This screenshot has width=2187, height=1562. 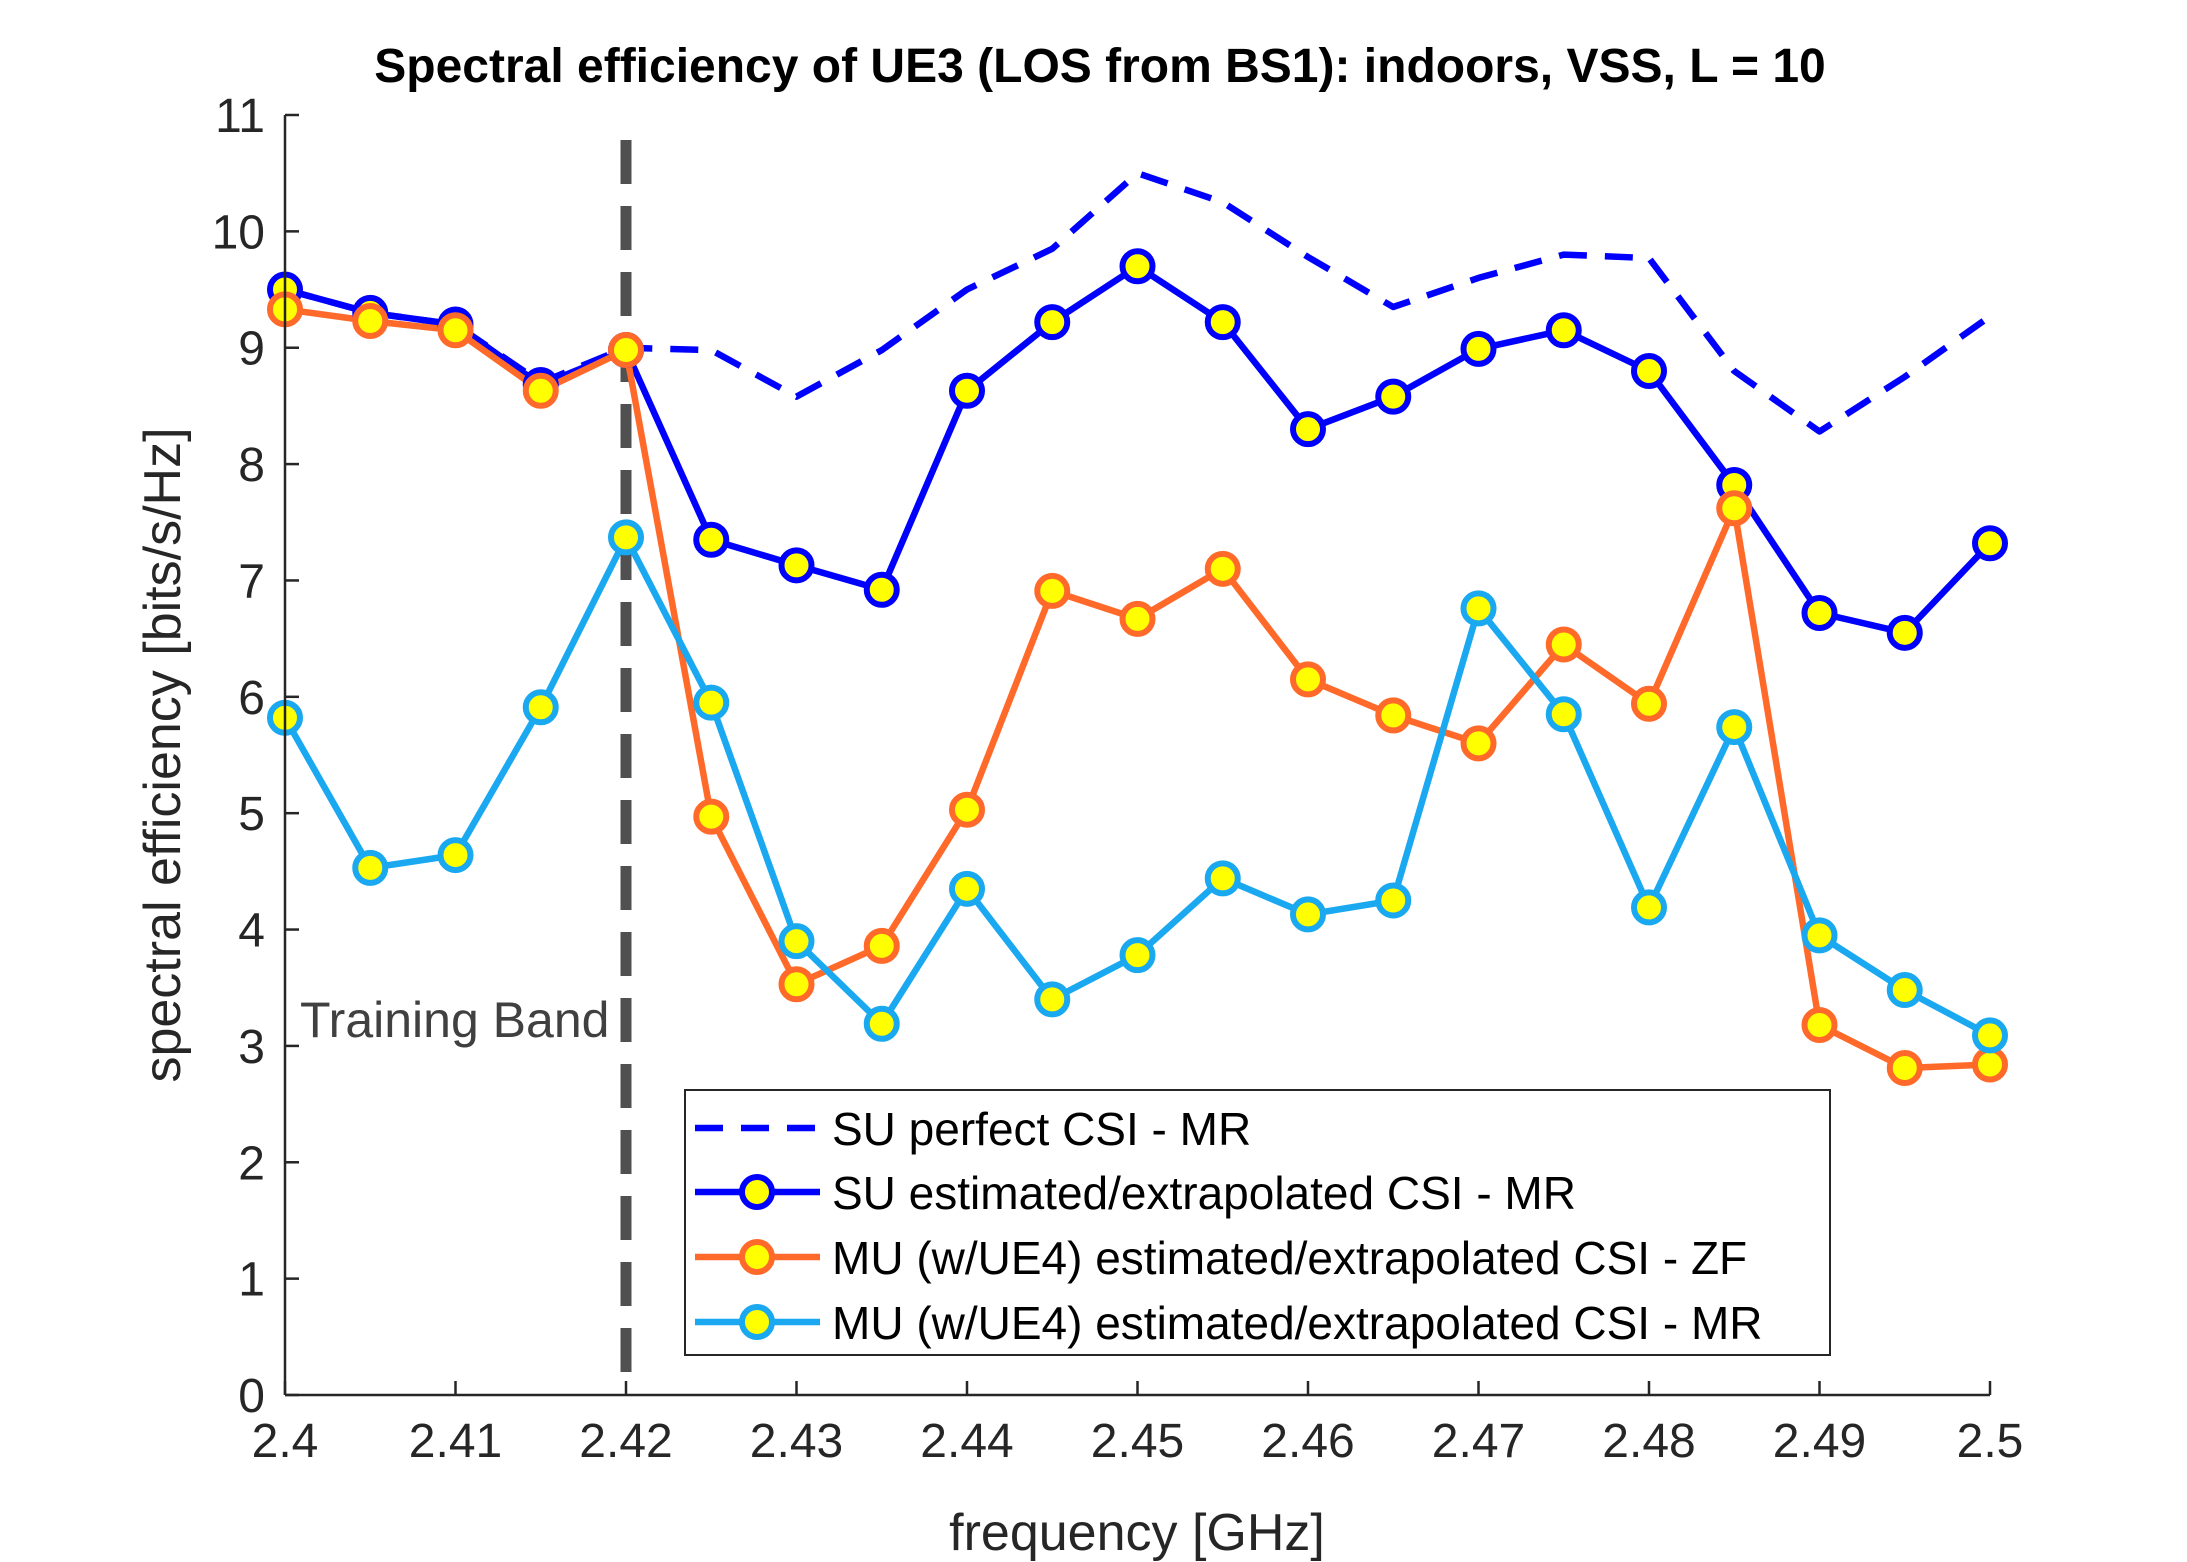 What do you see at coordinates (1137, 1533) in the screenshot?
I see `x-axis-label: frequency [GHz]` at bounding box center [1137, 1533].